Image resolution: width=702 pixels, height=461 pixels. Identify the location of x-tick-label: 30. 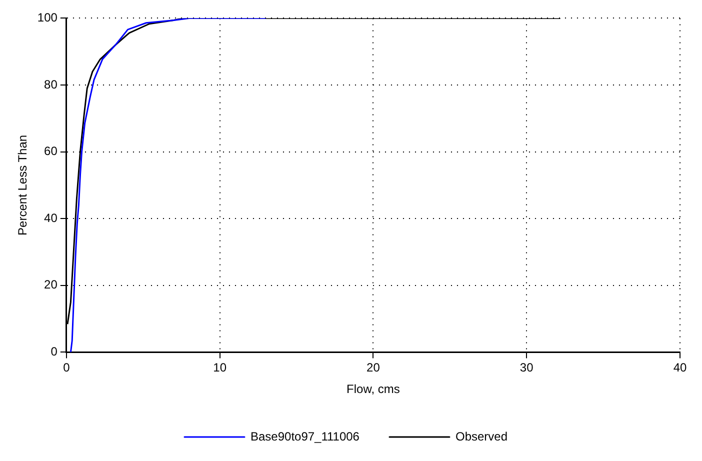
(527, 367).